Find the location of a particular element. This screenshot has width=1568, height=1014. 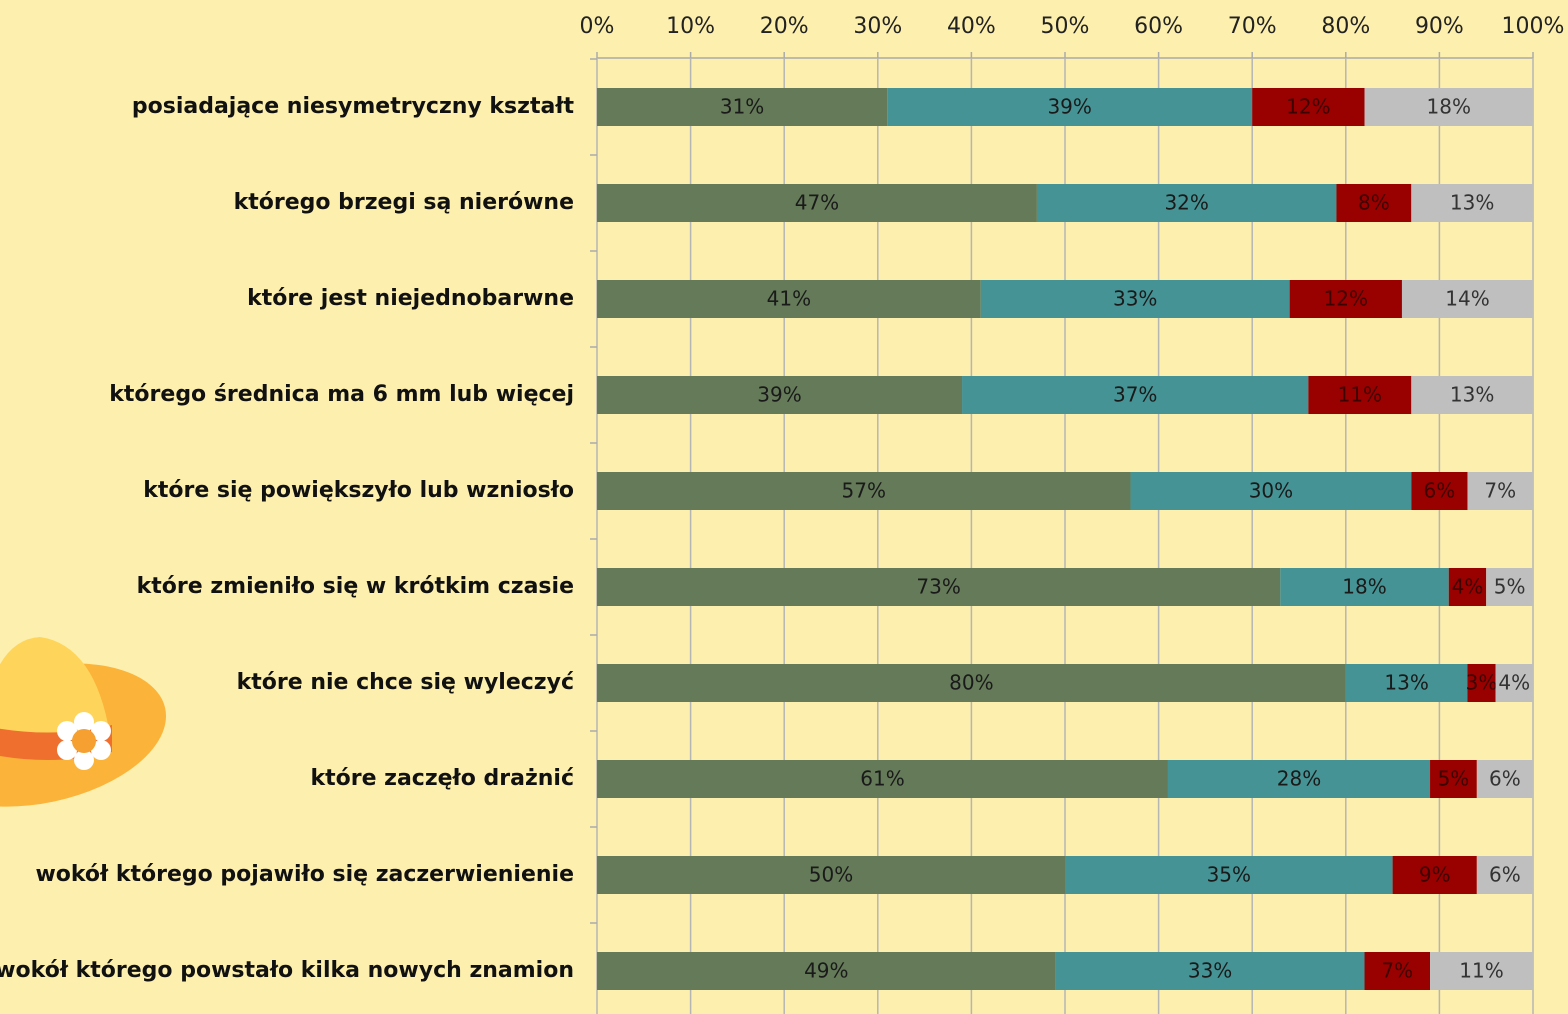

data-label: 14% is located at coordinates (1467, 299).